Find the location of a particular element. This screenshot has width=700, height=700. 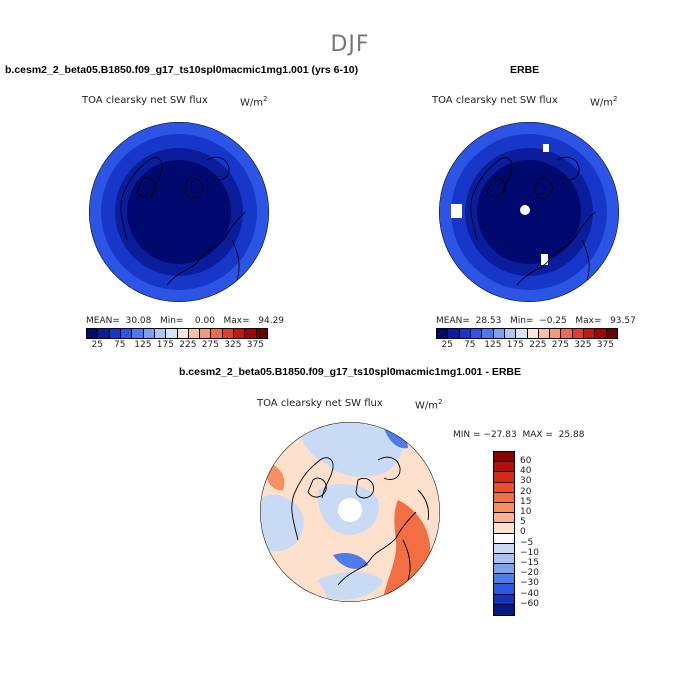

panel3-variable-title: TOA clearsky net SW flux is located at coordinates (320, 403).